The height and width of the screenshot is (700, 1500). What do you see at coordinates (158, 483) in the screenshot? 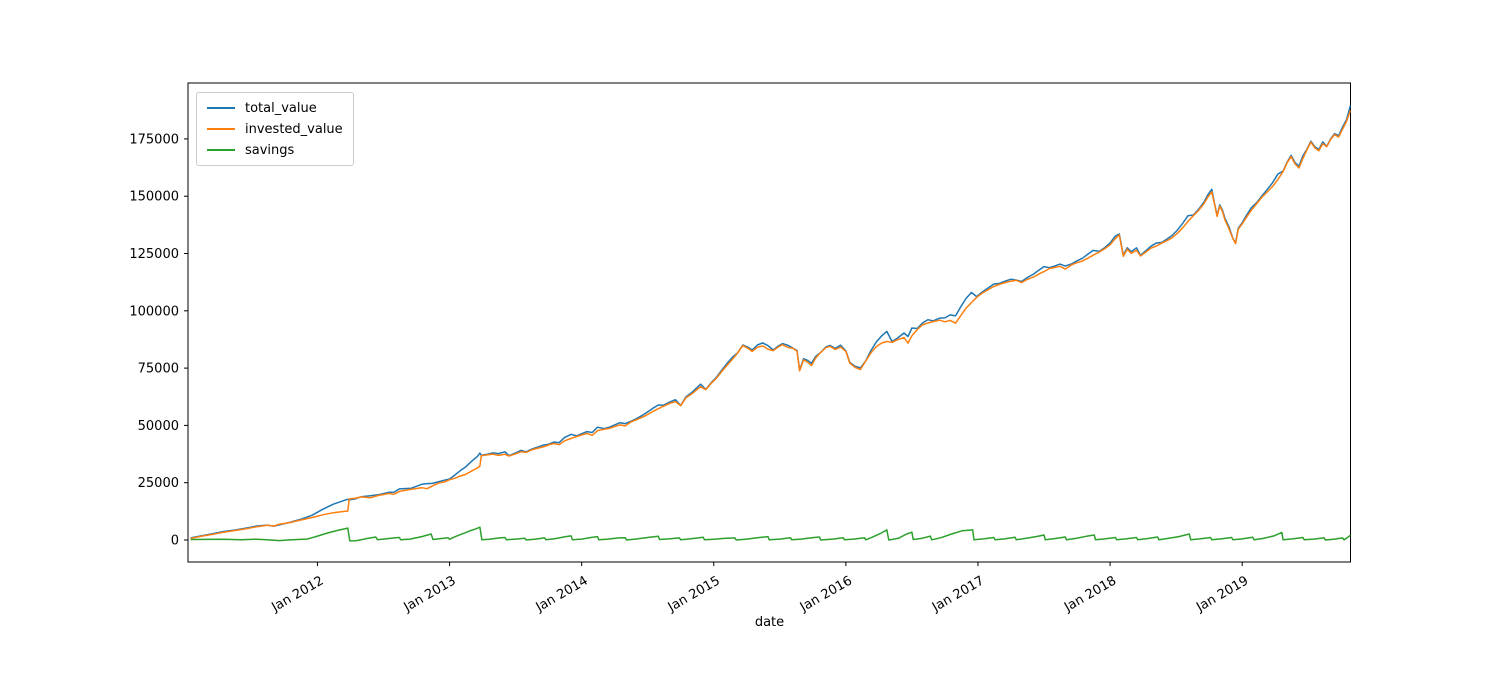
I see `y-tick-label: 25000` at bounding box center [158, 483].